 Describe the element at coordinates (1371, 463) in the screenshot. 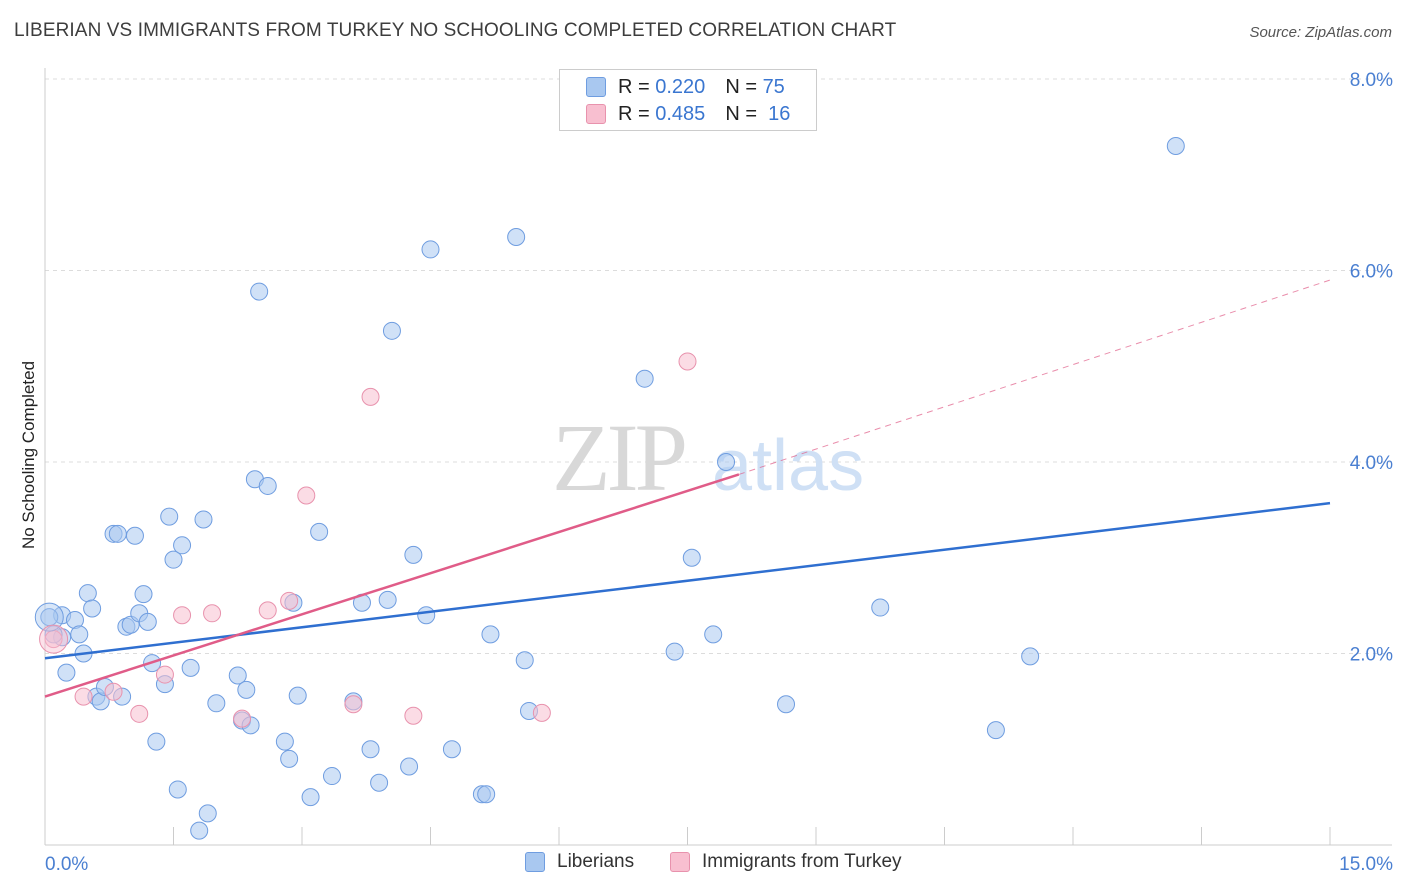

I see `y-tick-label: 4.0%` at that location.